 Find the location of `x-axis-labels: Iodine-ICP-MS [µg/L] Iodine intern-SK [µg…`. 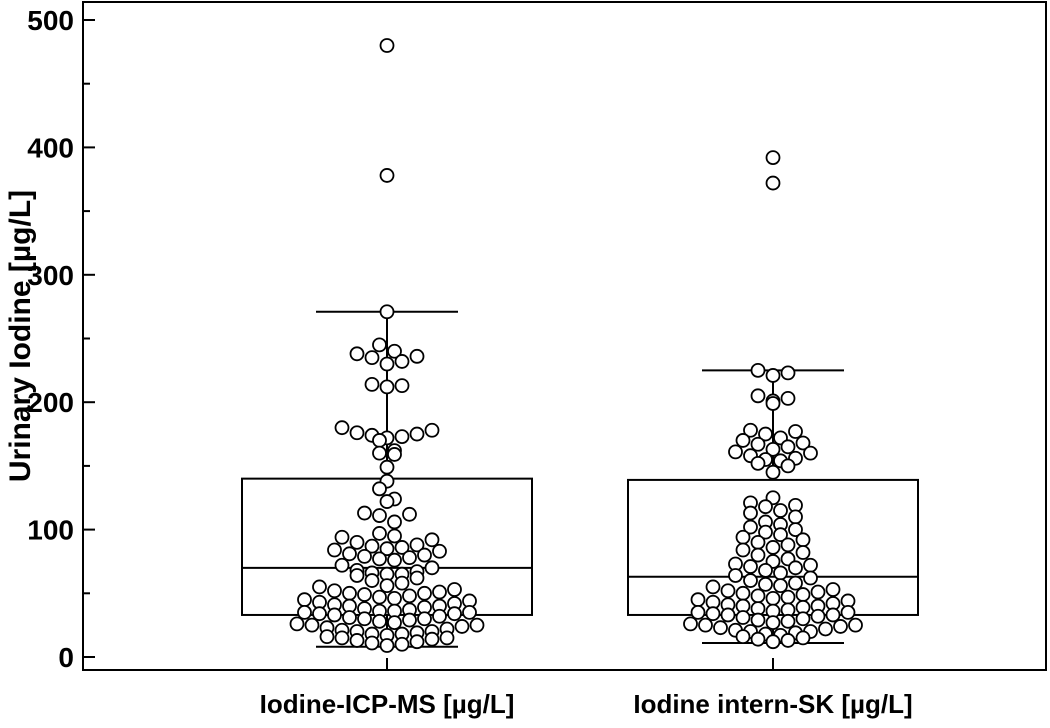

x-axis-labels: Iodine-ICP-MS [µg/L] Iodine intern-SK [µg… is located at coordinates (586, 688).